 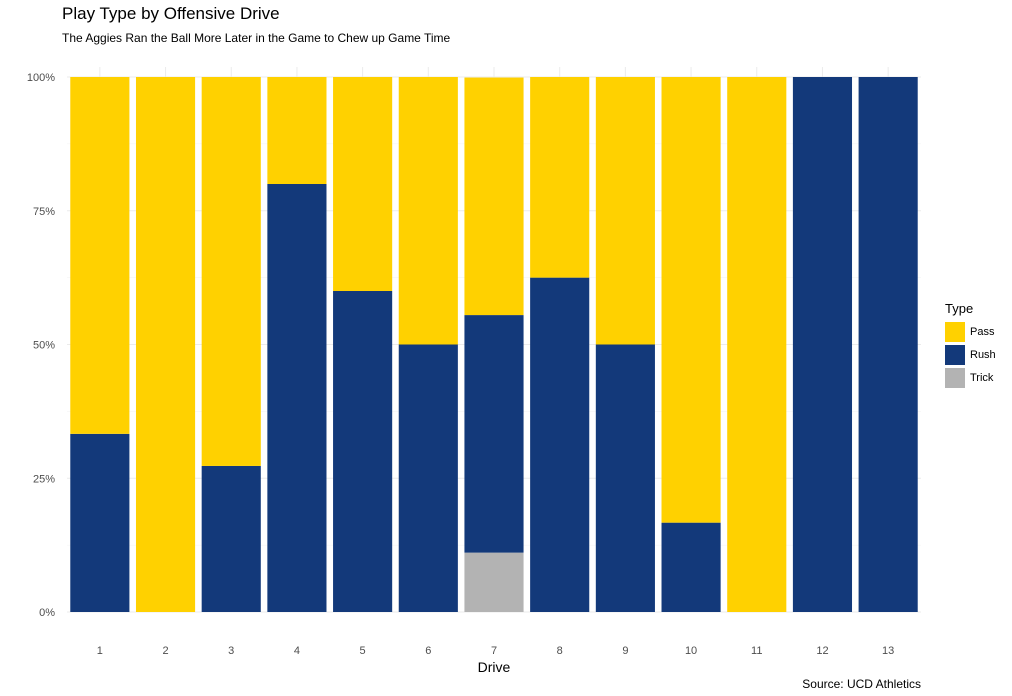 I want to click on legend-item-rush: Rush, so click(x=970, y=354).